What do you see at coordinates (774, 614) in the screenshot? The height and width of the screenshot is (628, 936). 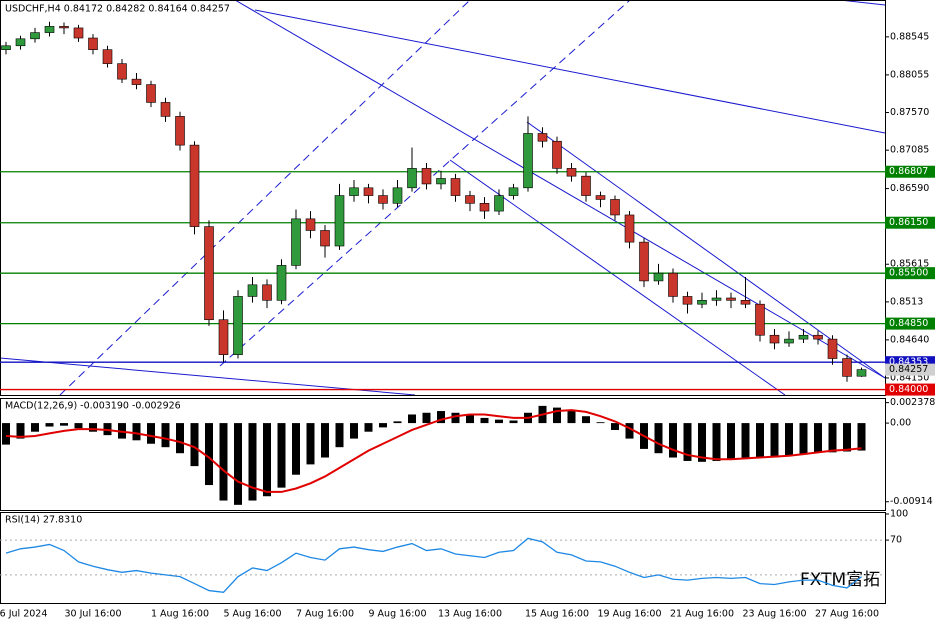 I see `x-tick-label: 23 Aug 16:00` at bounding box center [774, 614].